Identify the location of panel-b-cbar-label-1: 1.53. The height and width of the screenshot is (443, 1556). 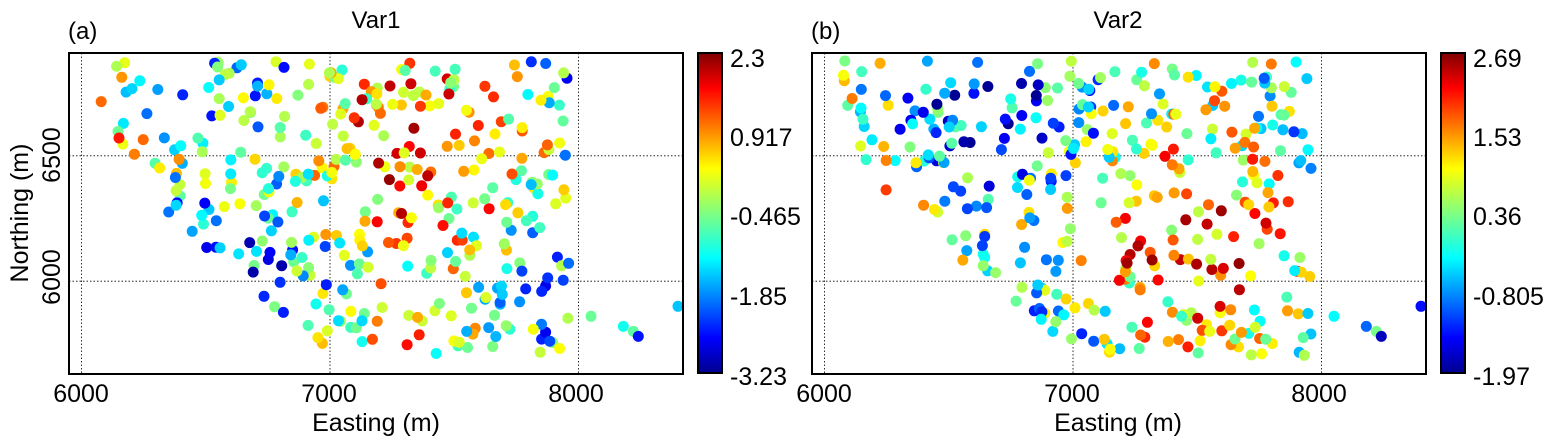
(1497, 138).